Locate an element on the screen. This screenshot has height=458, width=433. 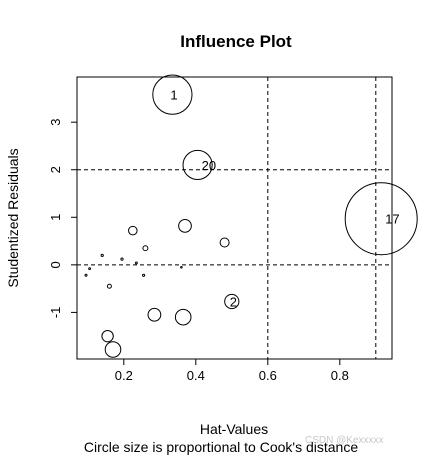
x-axis: 0.2 0.4 0.6 0.8 is located at coordinates (232, 371).